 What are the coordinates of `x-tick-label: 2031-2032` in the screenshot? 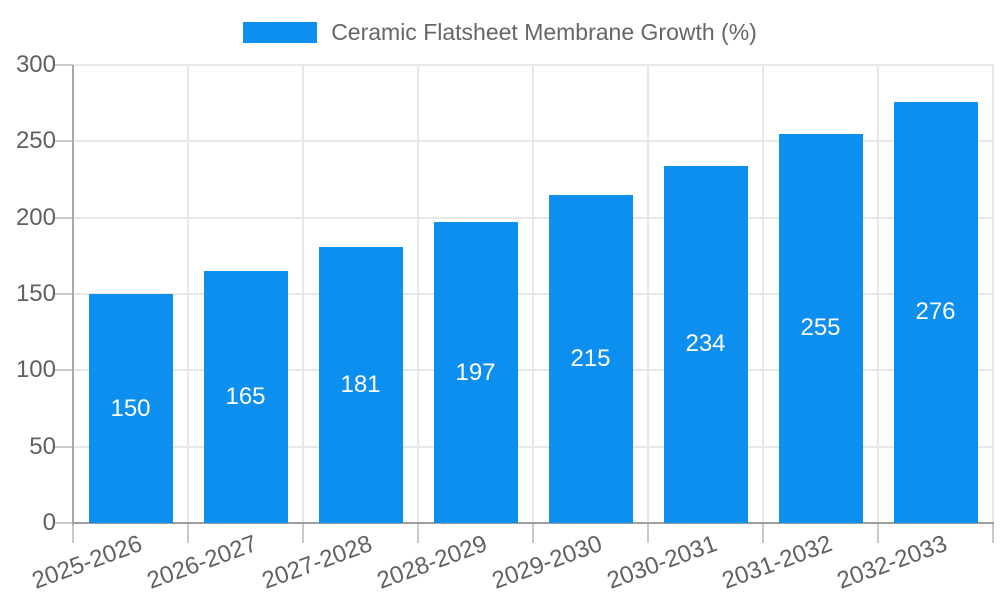 It's located at (777, 562).